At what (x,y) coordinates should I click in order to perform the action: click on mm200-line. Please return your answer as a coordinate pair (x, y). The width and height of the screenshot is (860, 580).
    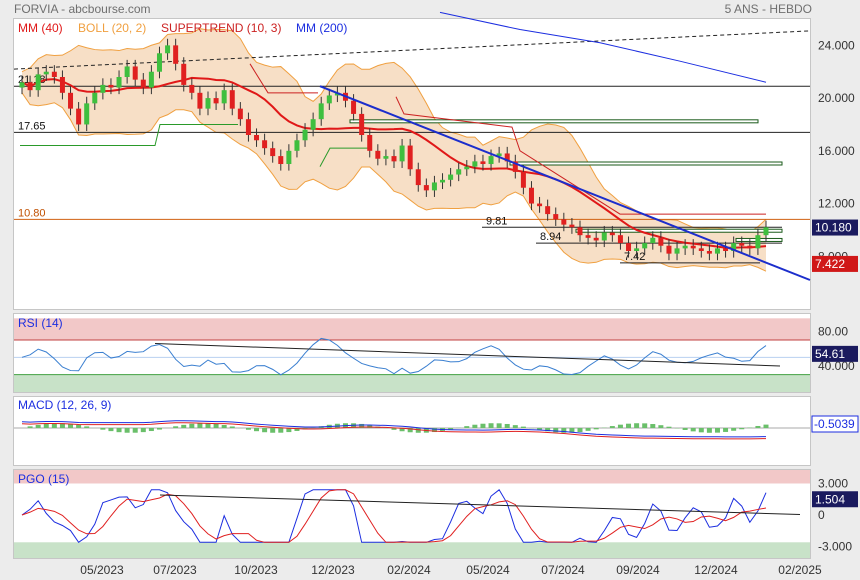
    Looking at the image, I should click on (603, 47).